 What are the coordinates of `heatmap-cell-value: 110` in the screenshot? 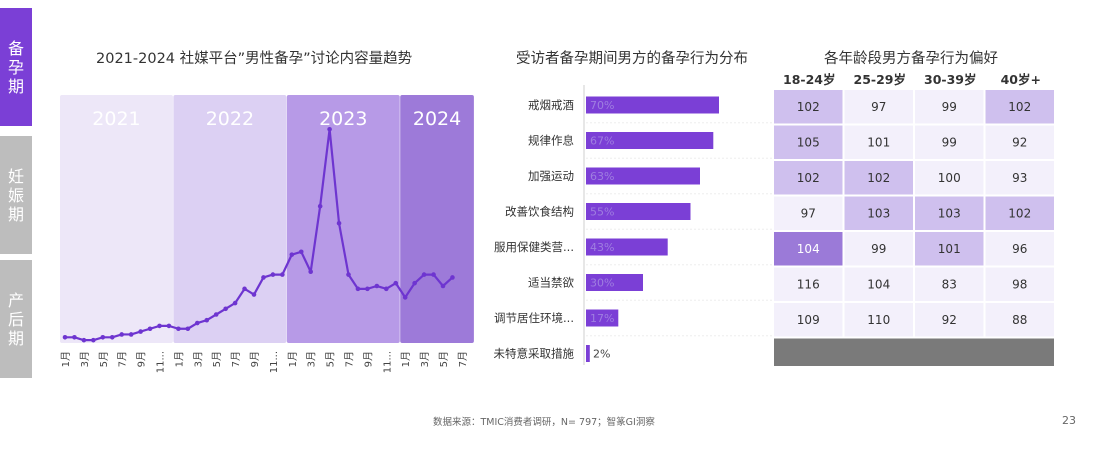 It's located at (878, 320).